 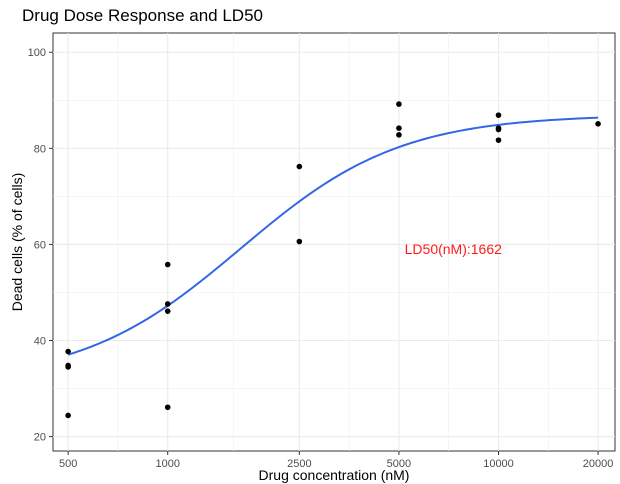 What do you see at coordinates (598, 464) in the screenshot?
I see `x-tick-label: 20000` at bounding box center [598, 464].